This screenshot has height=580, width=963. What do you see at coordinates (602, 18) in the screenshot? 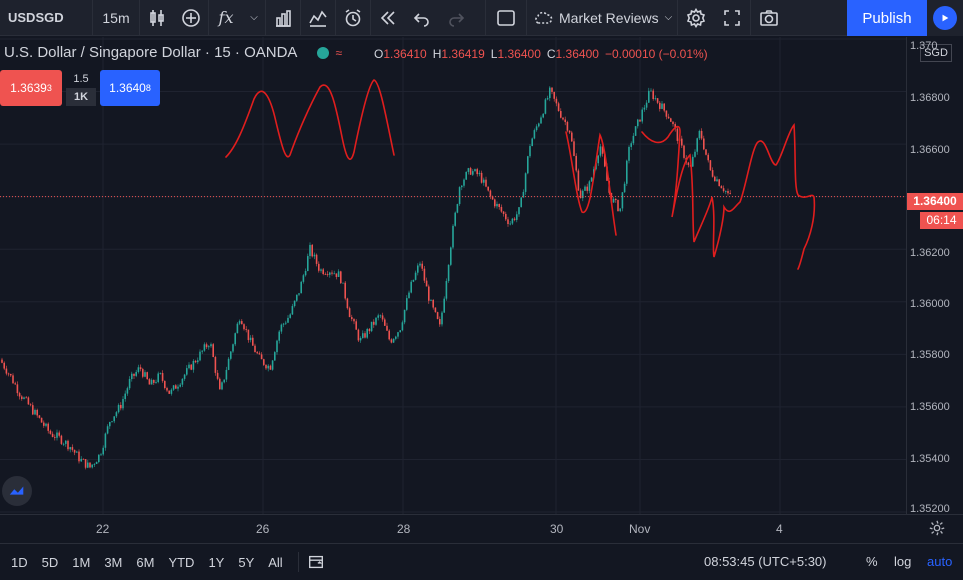
I see `layout-name-dropdown: Market Reviews ⌵` at bounding box center [602, 18].